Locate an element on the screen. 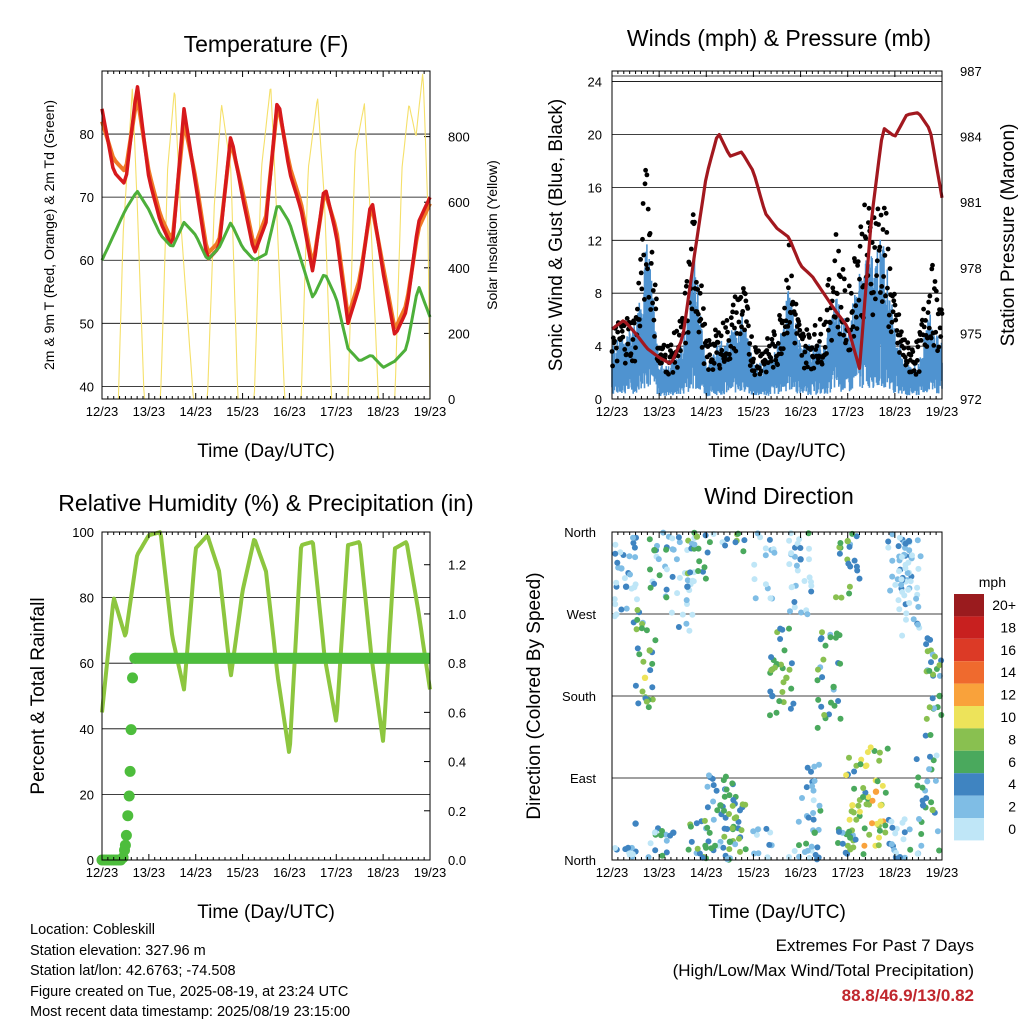 The image size is (1024, 1024). y-tick-label: 70 is located at coordinates (87, 197).